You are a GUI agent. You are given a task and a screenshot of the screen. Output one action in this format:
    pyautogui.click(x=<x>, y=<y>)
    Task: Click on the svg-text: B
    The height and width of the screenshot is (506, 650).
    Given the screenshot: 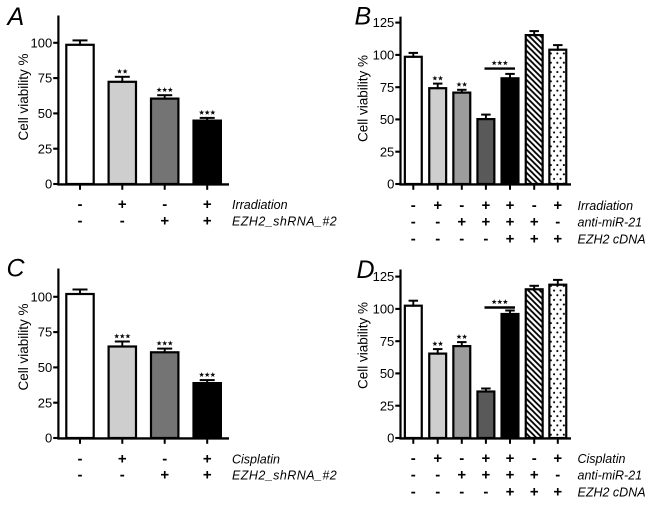 What is the action you would take?
    pyautogui.click(x=363, y=17)
    